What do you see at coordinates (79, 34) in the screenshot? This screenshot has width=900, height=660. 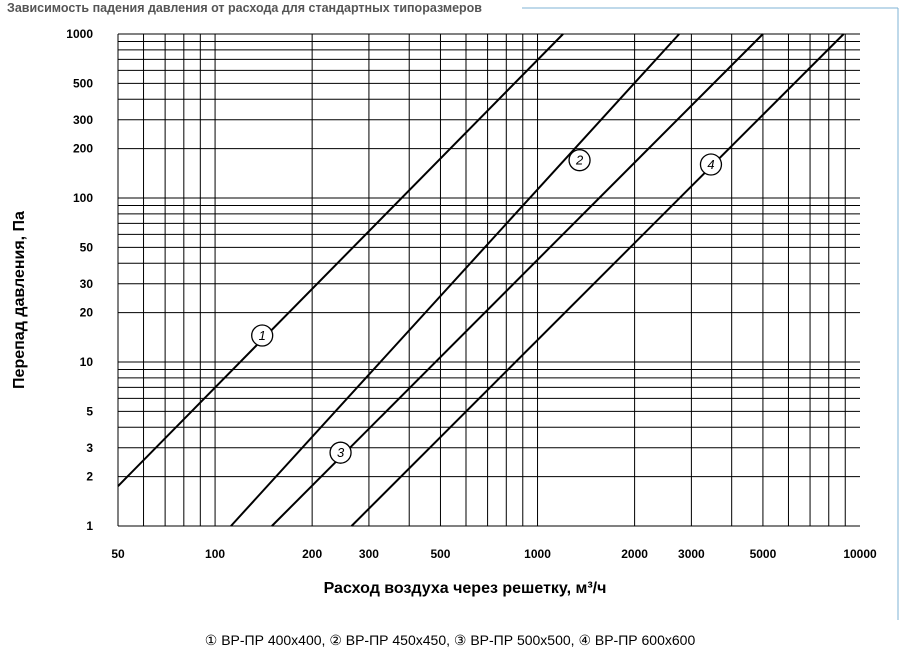 I see `y-tick-label: 1000` at bounding box center [79, 34].